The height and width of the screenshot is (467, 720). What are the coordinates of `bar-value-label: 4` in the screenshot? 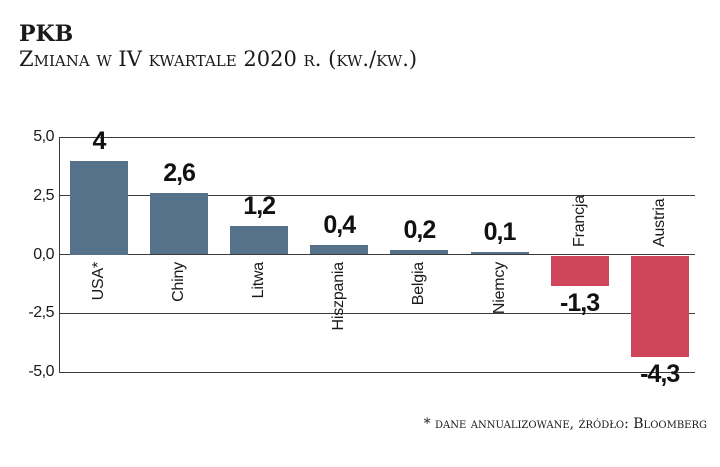 It's located at (99, 140).